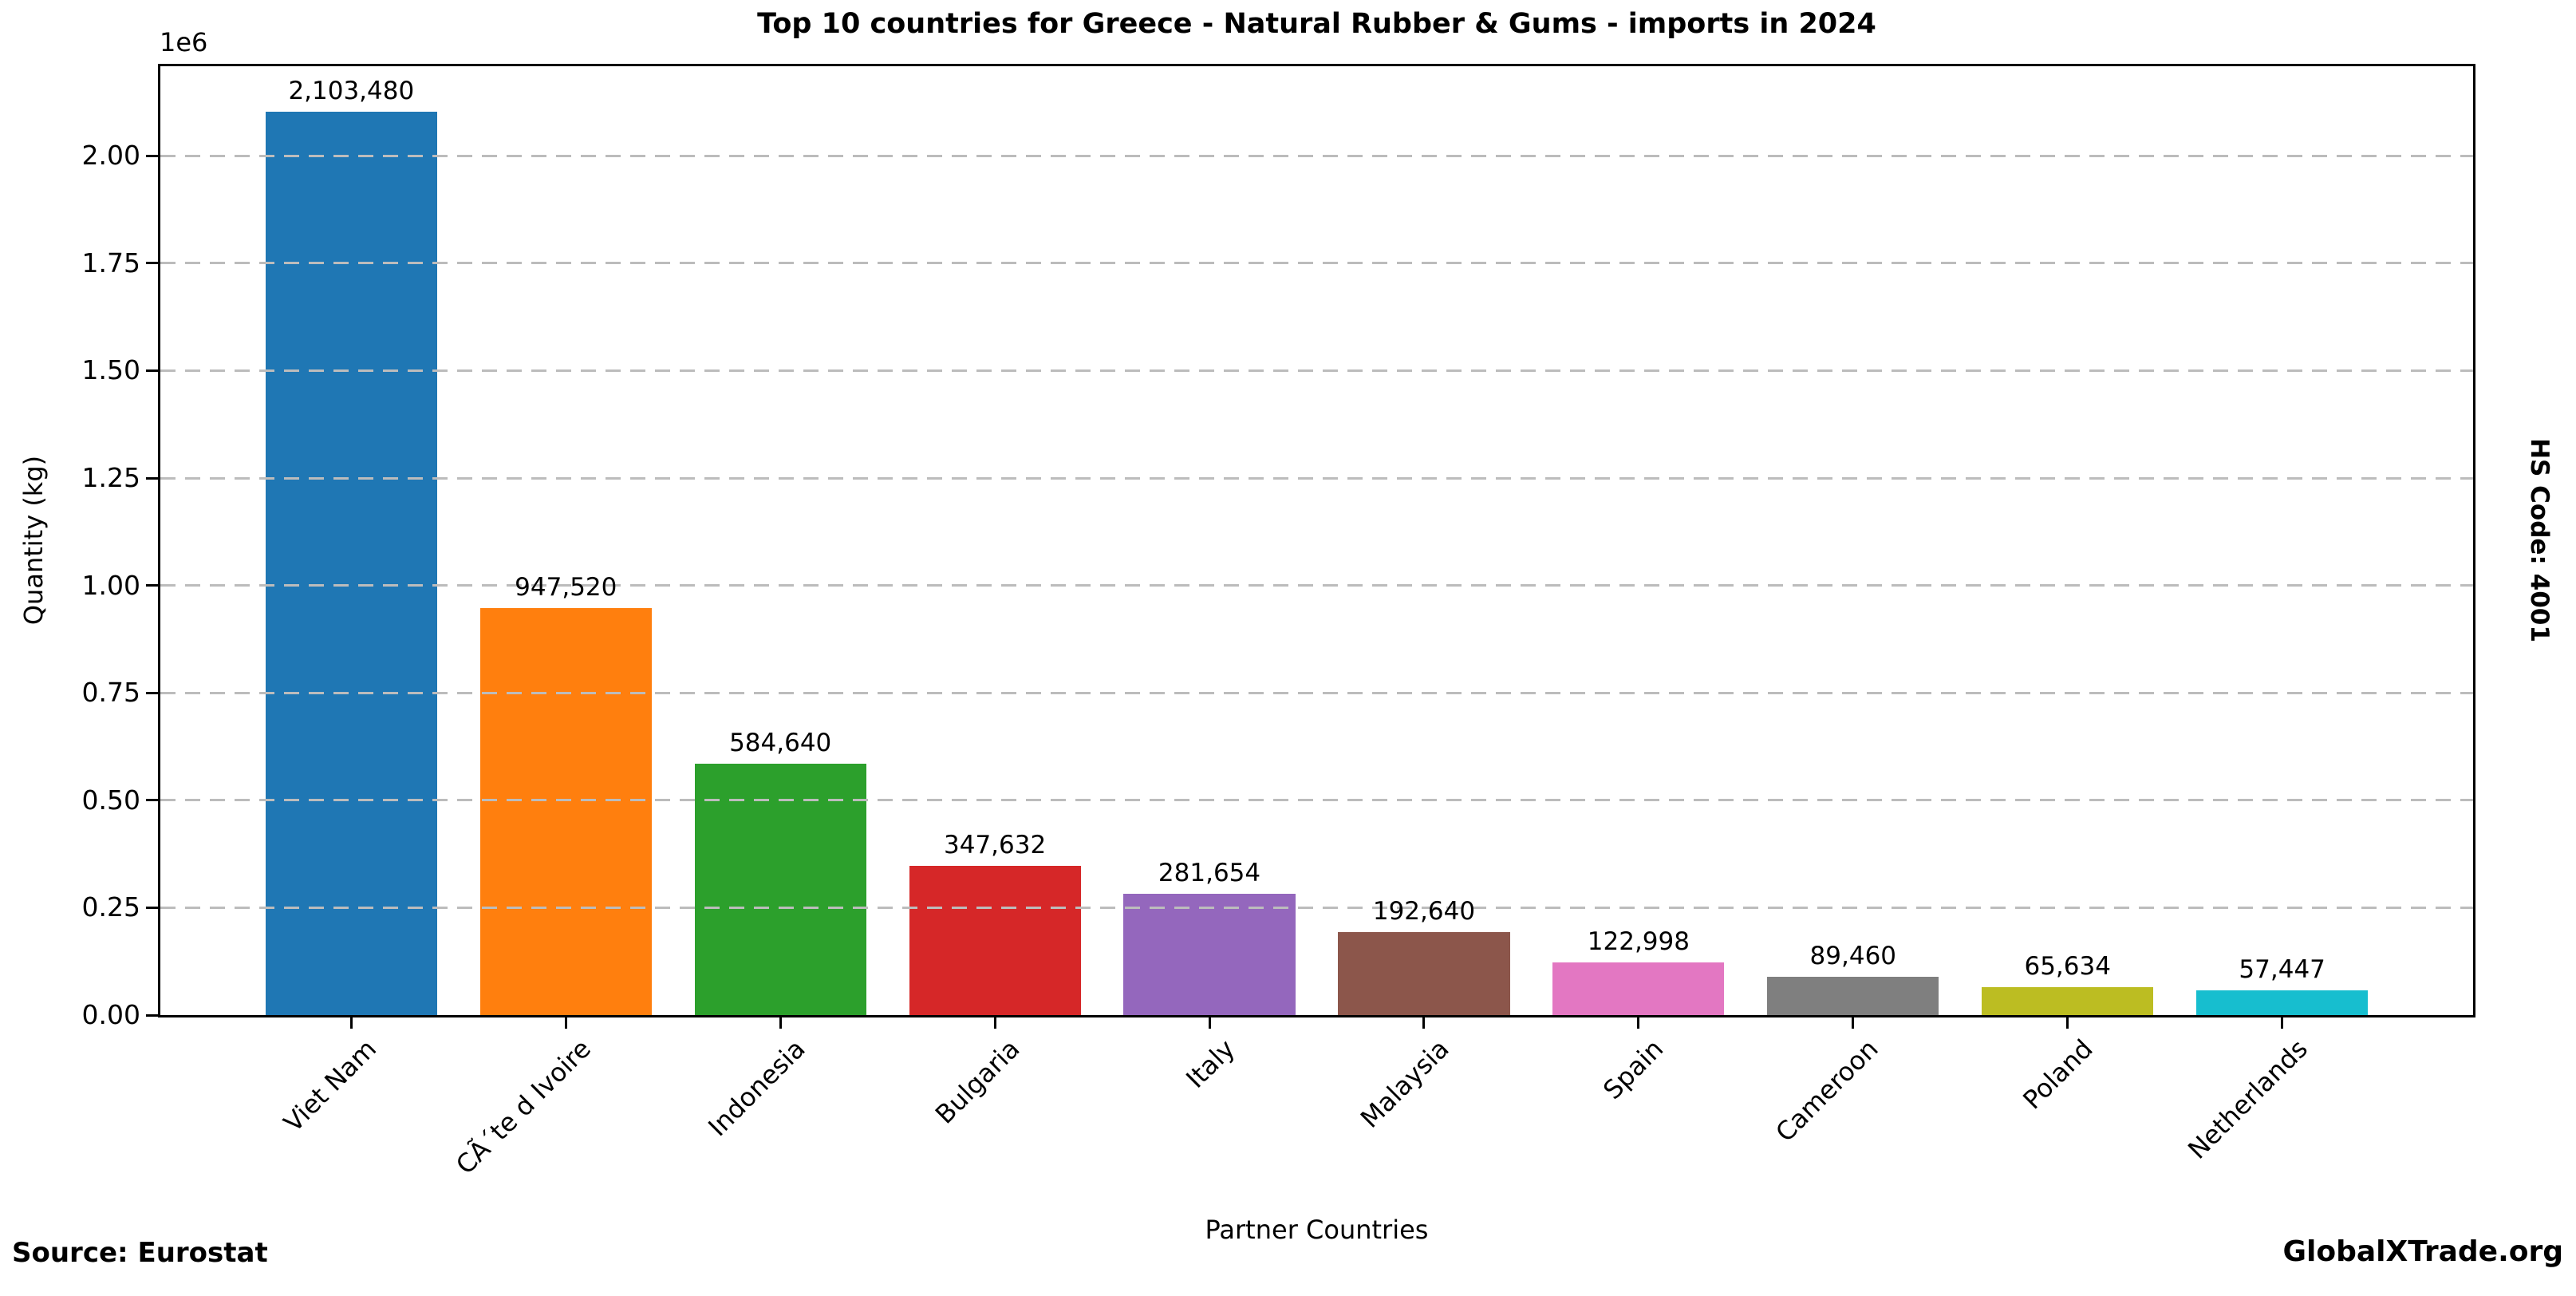 This screenshot has height=1296, width=2576. Describe the element at coordinates (351, 563) in the screenshot. I see `bar-viet-nam` at that location.